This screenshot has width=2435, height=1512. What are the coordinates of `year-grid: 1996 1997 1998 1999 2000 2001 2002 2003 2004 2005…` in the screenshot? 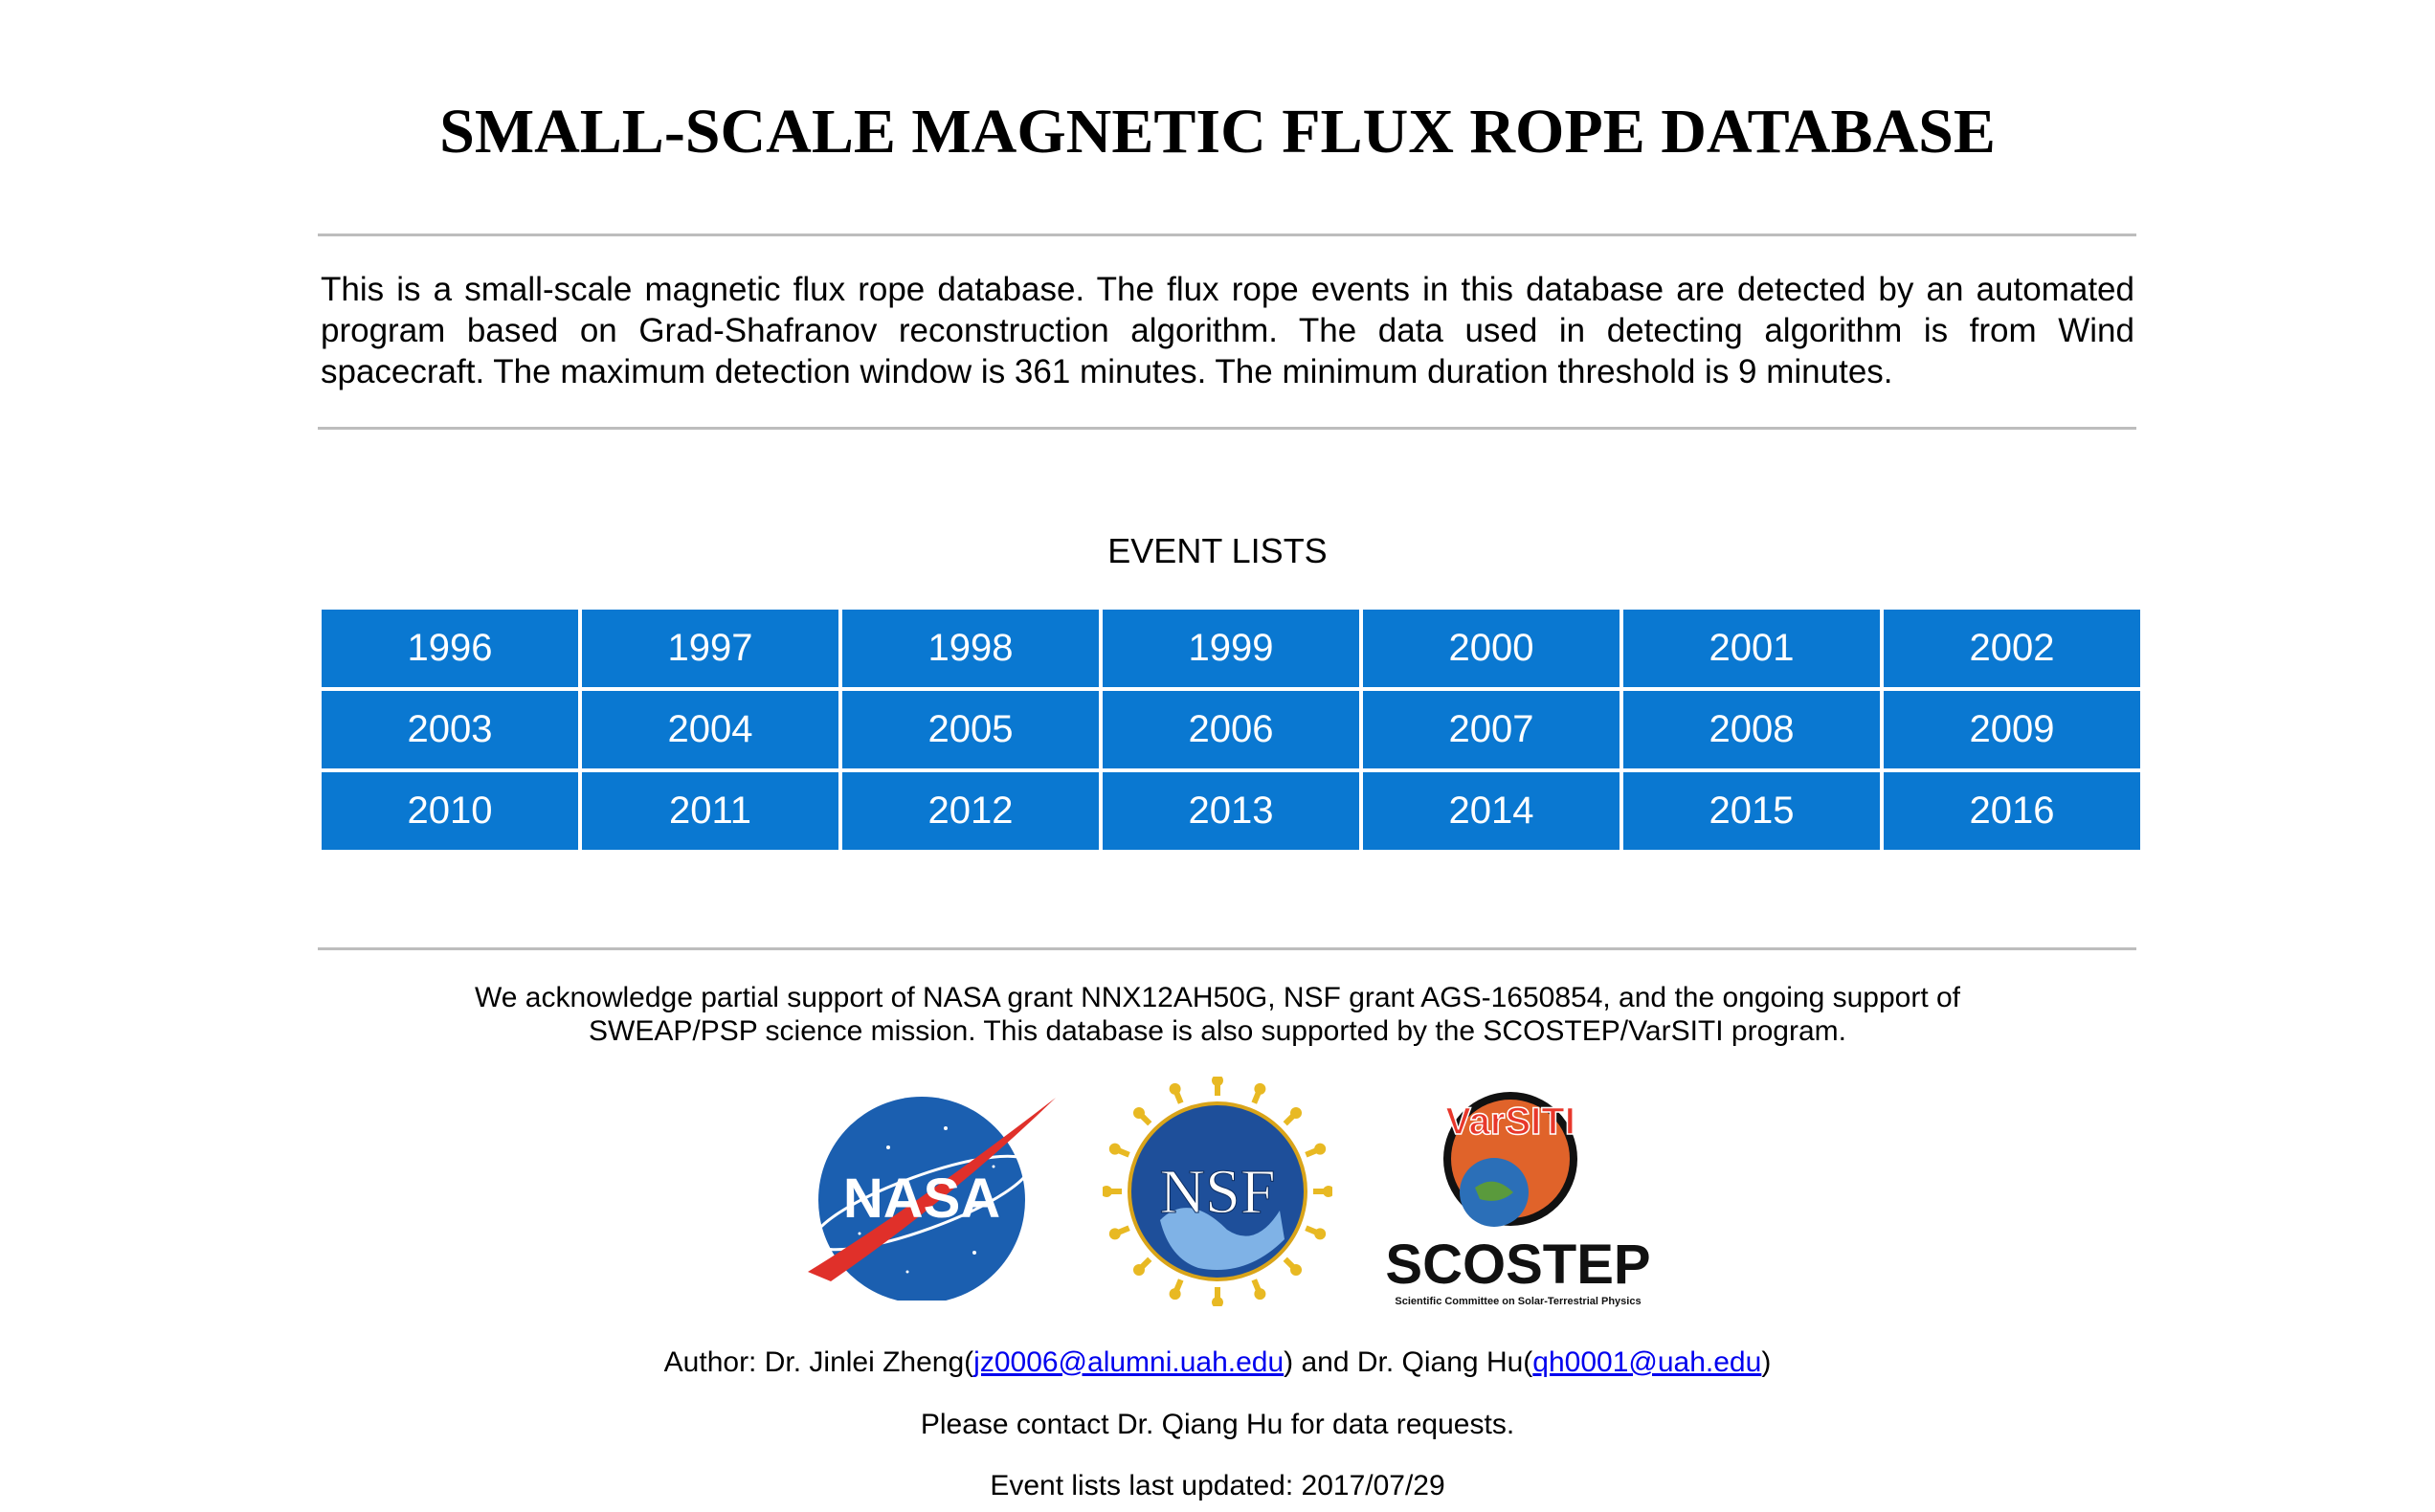 It's located at (1231, 730).